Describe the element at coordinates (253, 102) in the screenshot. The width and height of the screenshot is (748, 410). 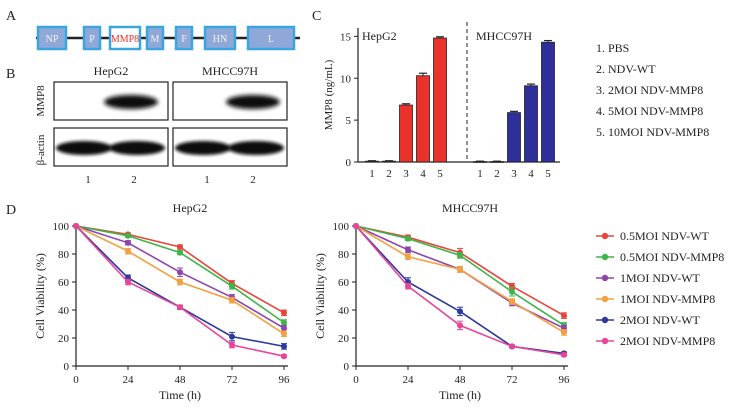
I see `blot-band-mmp8-mhcc97h-lane2` at that location.